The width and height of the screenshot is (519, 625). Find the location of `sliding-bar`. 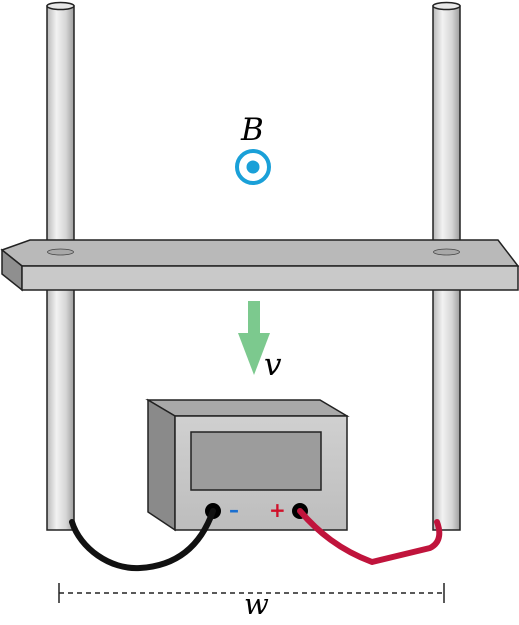

sliding-bar is located at coordinates (259, 265).